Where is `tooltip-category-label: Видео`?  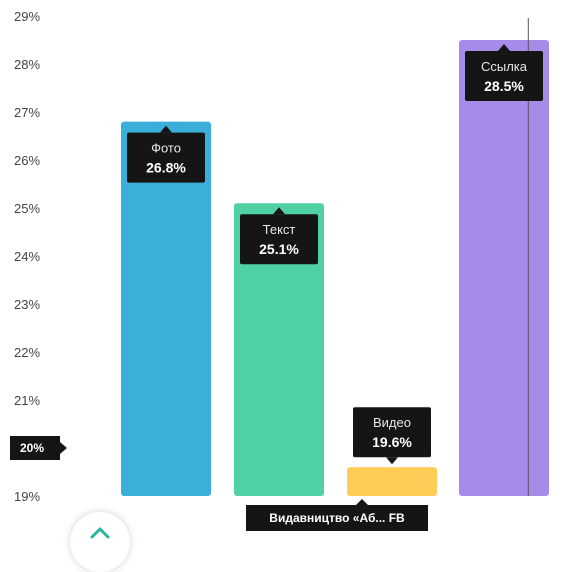 tooltip-category-label: Видео is located at coordinates (392, 422).